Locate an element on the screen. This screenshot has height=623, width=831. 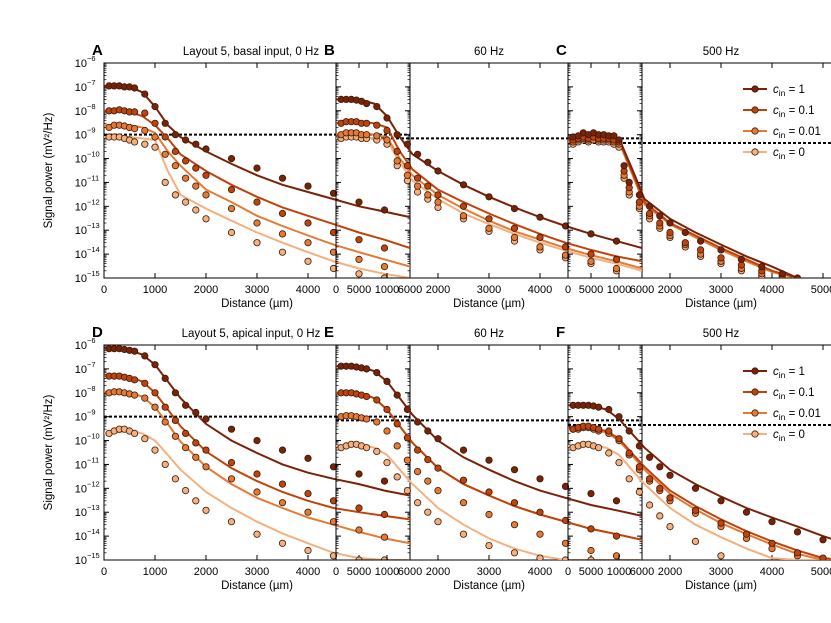
x-tick-label: 0 is located at coordinates (568, 290).